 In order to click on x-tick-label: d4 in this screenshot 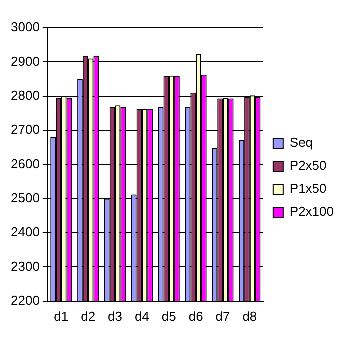, I will do `click(142, 316)`.